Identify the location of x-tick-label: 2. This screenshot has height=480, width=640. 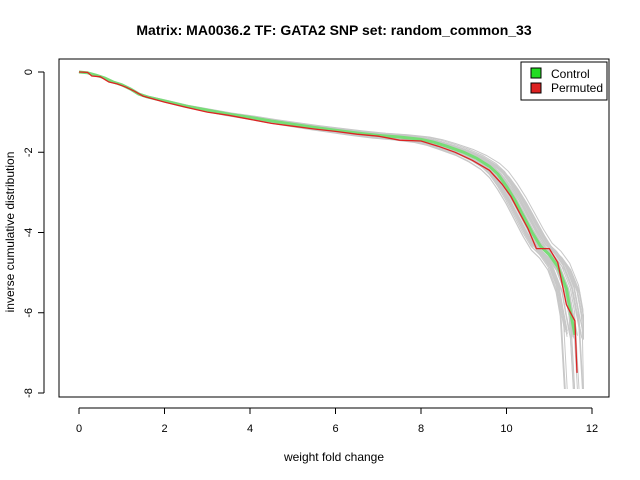
(164, 429).